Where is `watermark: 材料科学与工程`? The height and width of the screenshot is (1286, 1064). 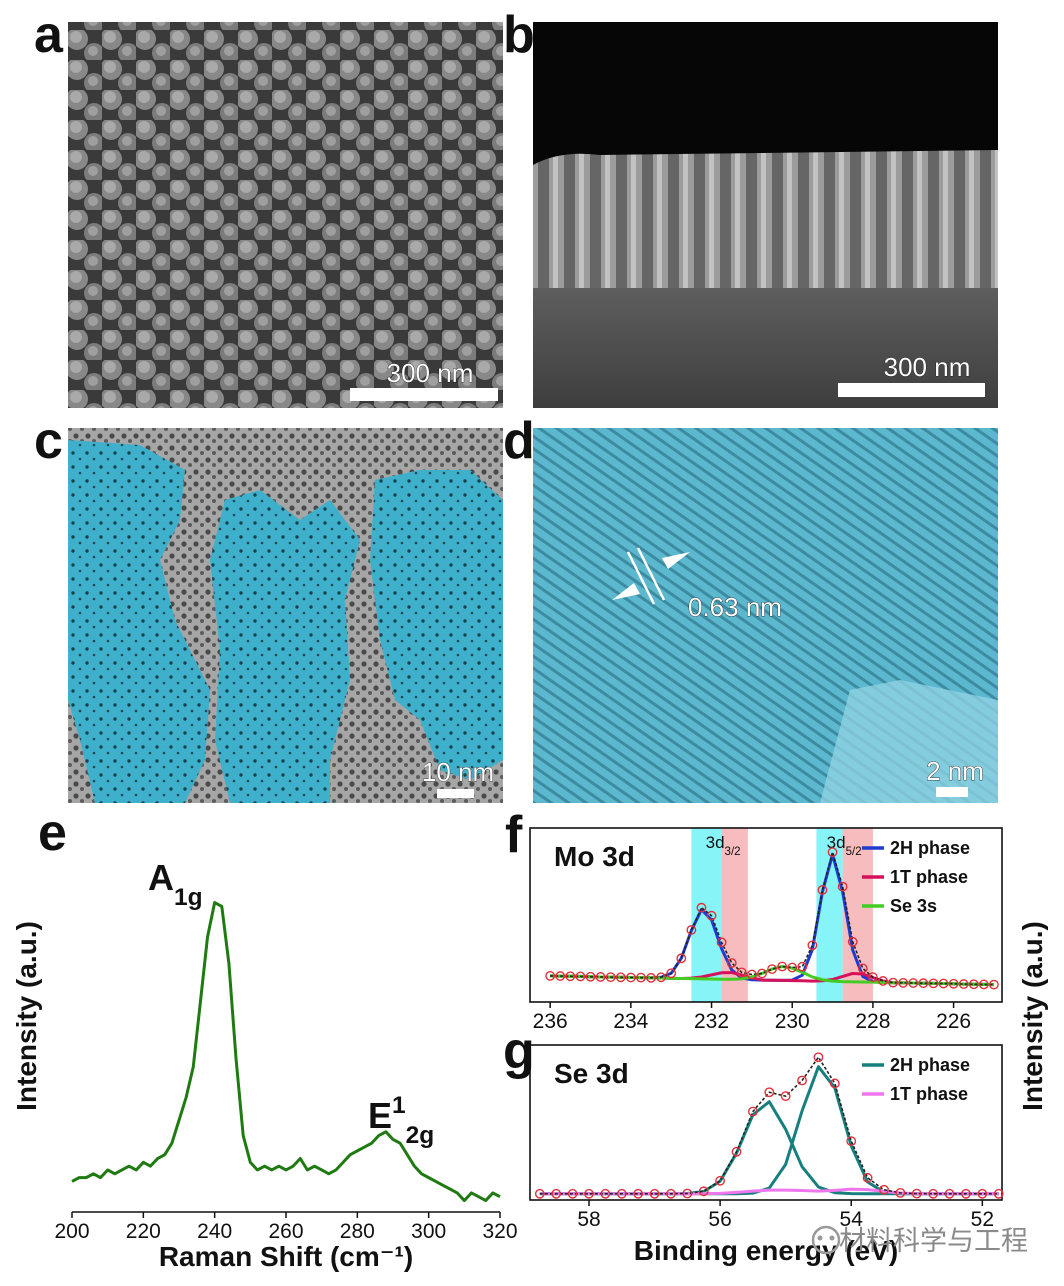
watermark: 材料科学与工程 is located at coordinates (933, 1241).